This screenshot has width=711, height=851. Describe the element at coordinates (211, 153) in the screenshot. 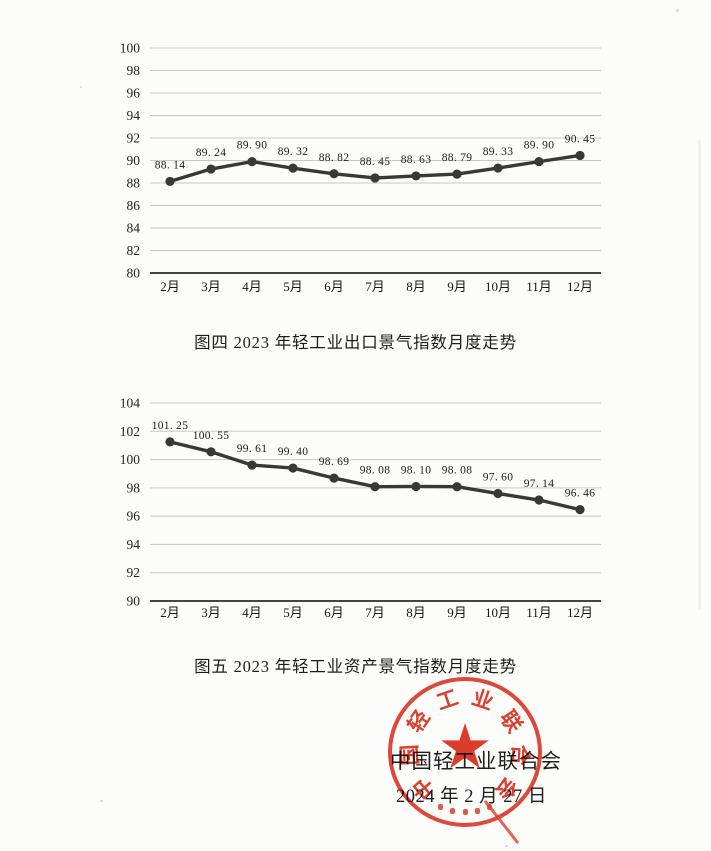

I see `svg-text: 89. 24` at that location.